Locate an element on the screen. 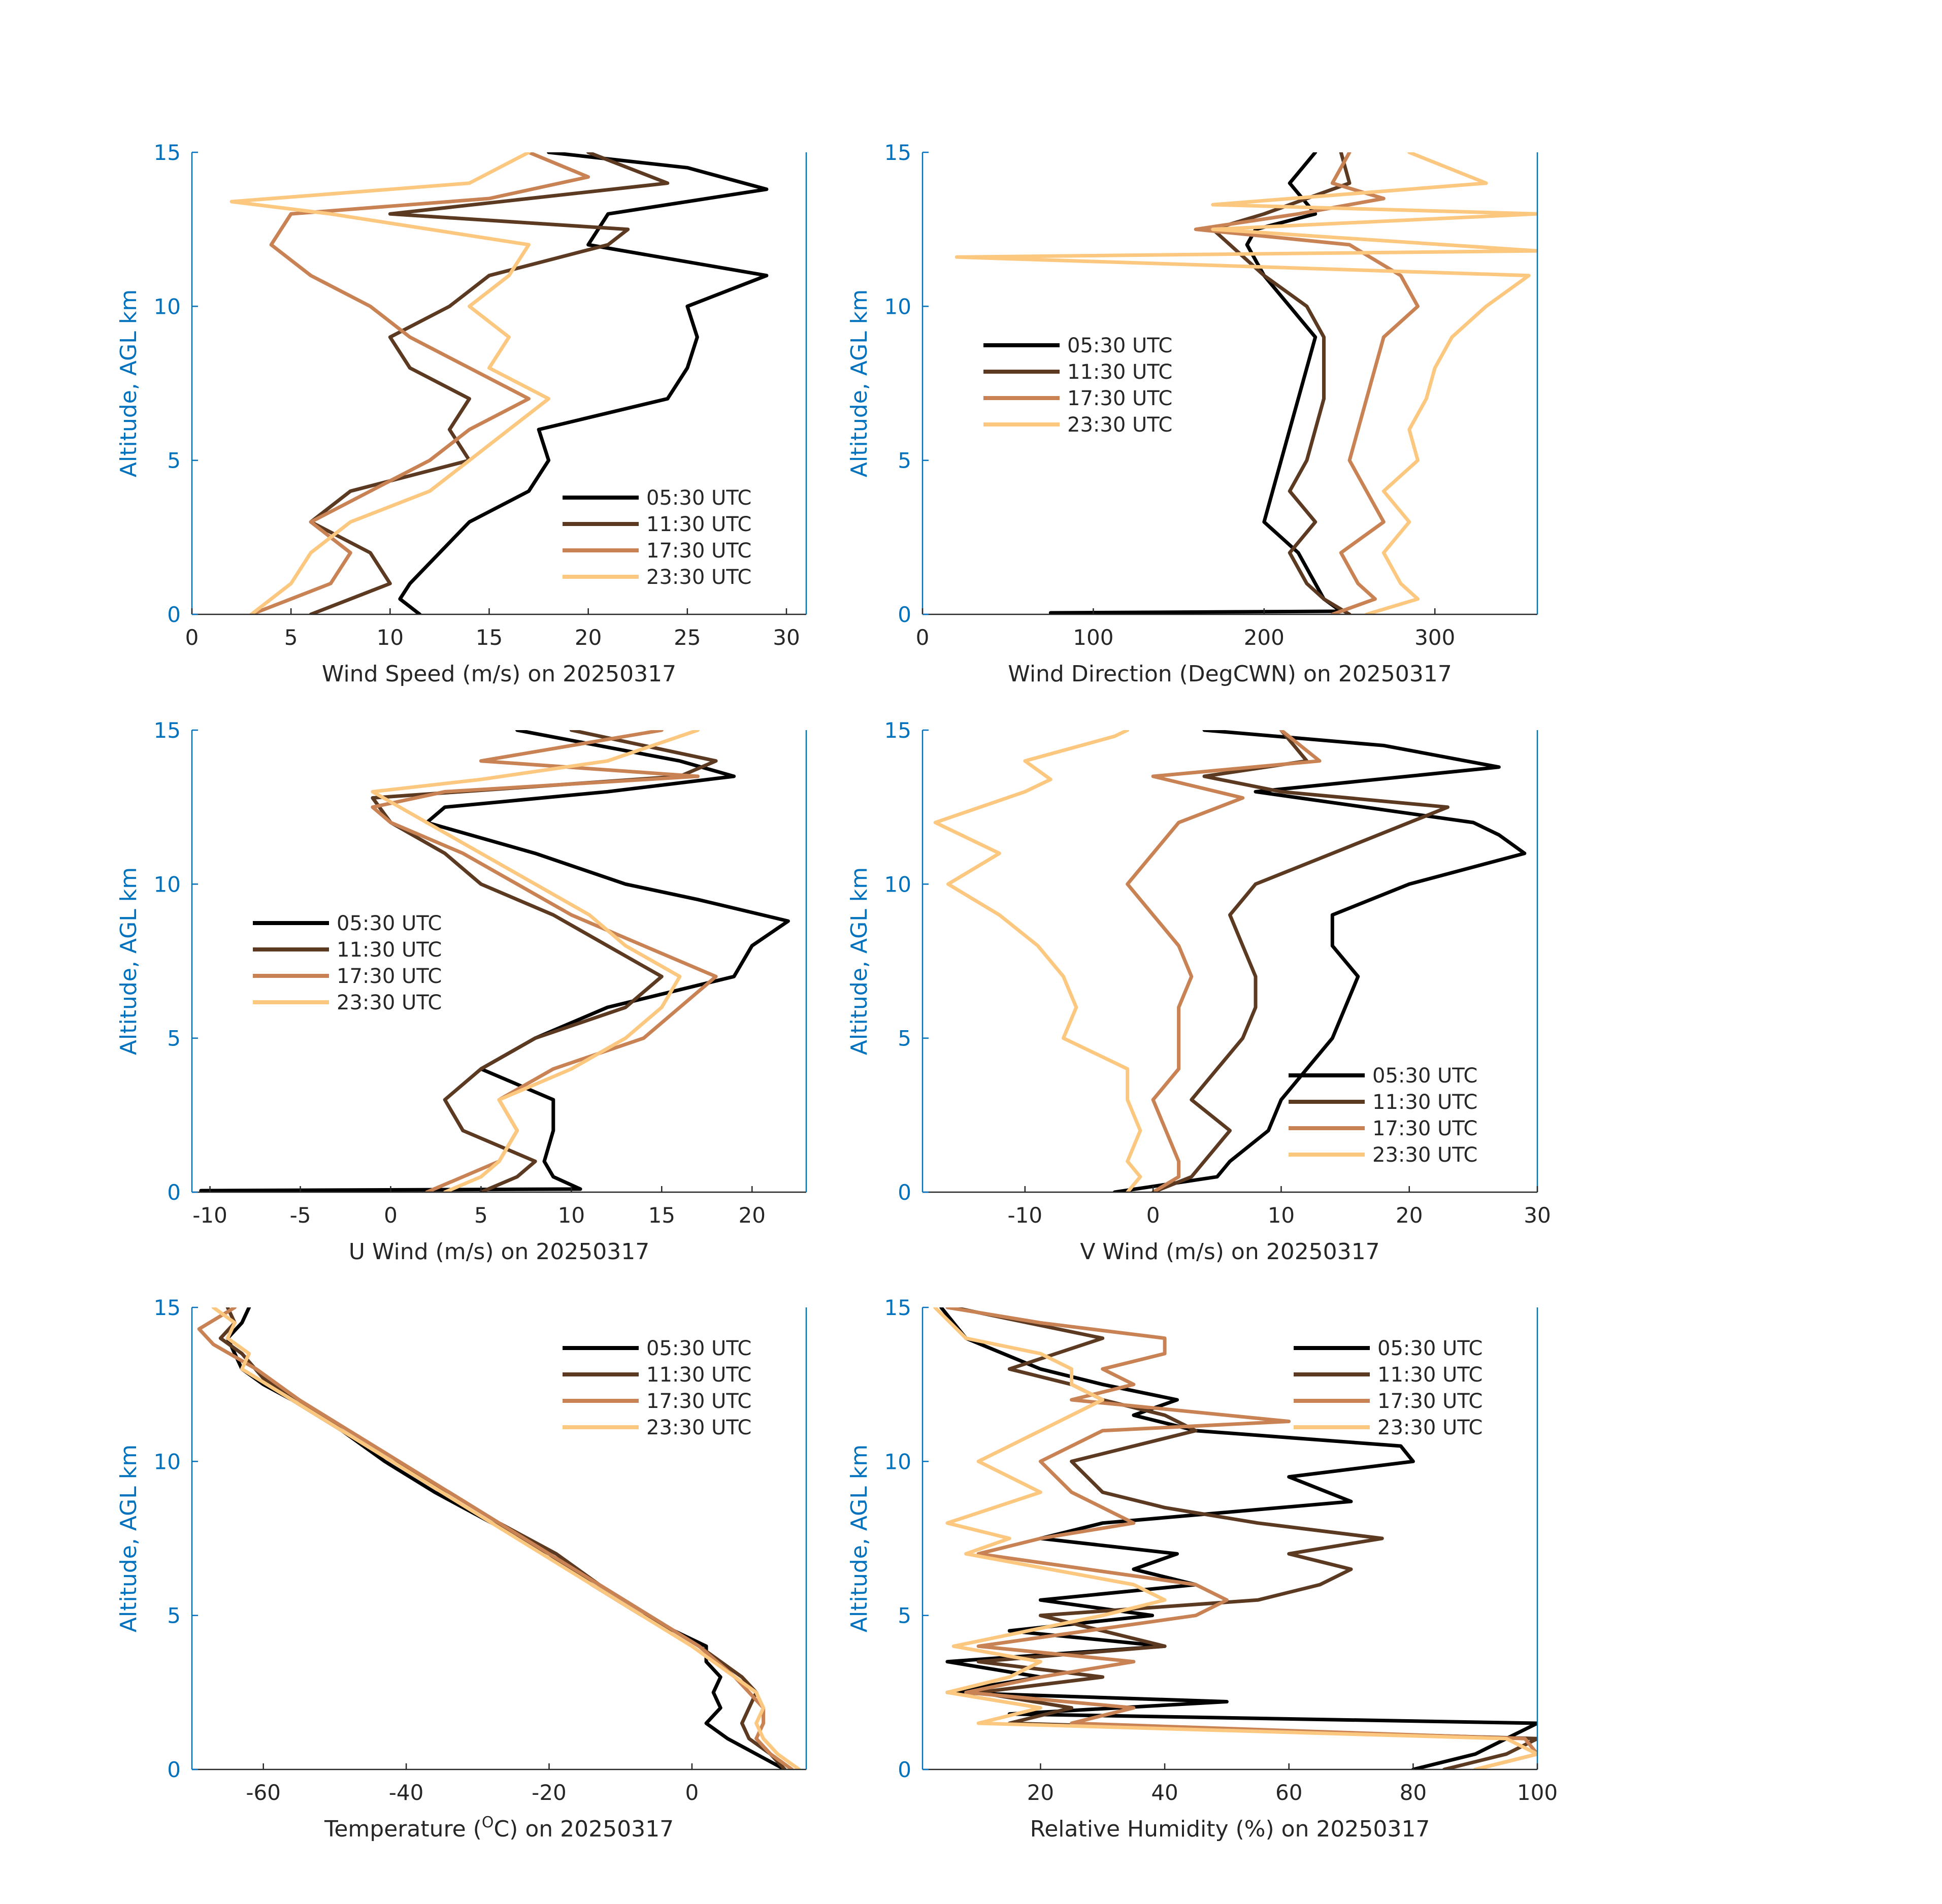 The width and height of the screenshot is (1942, 1904). x-tick-label: -5 is located at coordinates (300, 1215).